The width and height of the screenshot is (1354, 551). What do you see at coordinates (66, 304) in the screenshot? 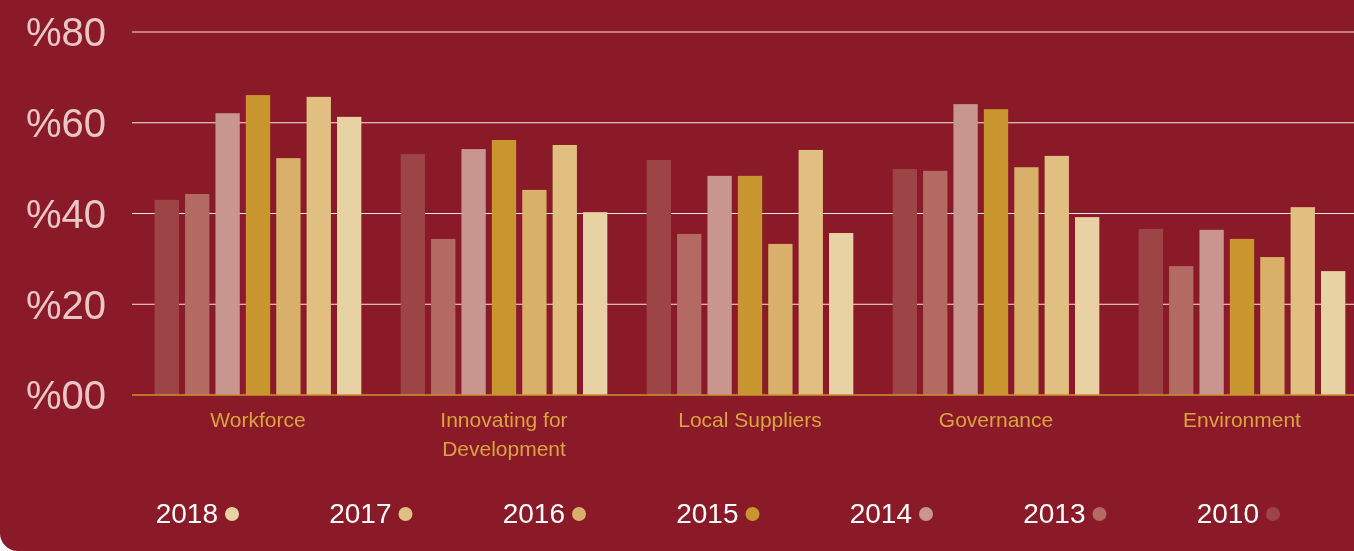
I see `y-tick-label: %20` at bounding box center [66, 304].